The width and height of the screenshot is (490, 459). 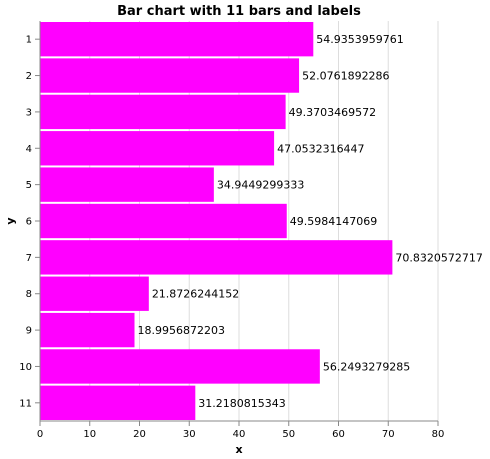 What do you see at coordinates (29, 40) in the screenshot?
I see `y-tick-label-1: 1` at bounding box center [29, 40].